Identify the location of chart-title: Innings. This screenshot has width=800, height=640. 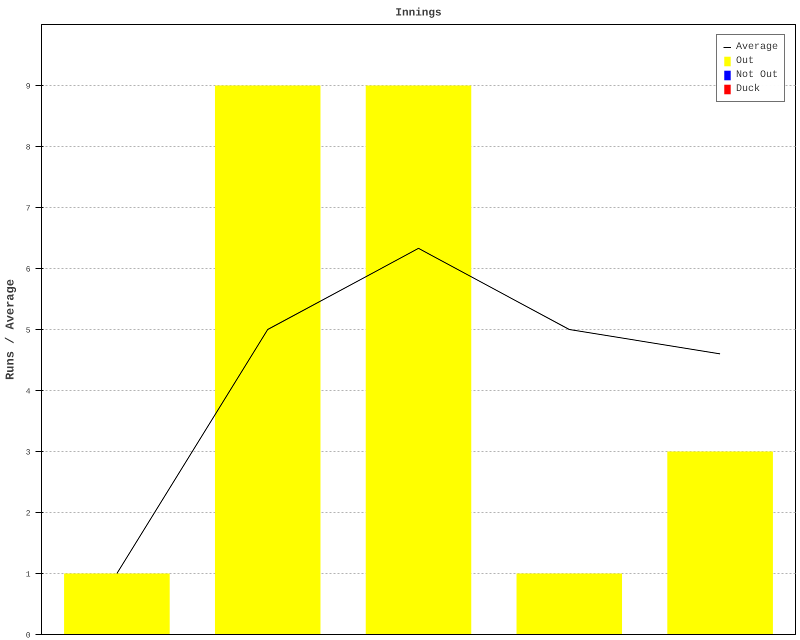
(418, 14).